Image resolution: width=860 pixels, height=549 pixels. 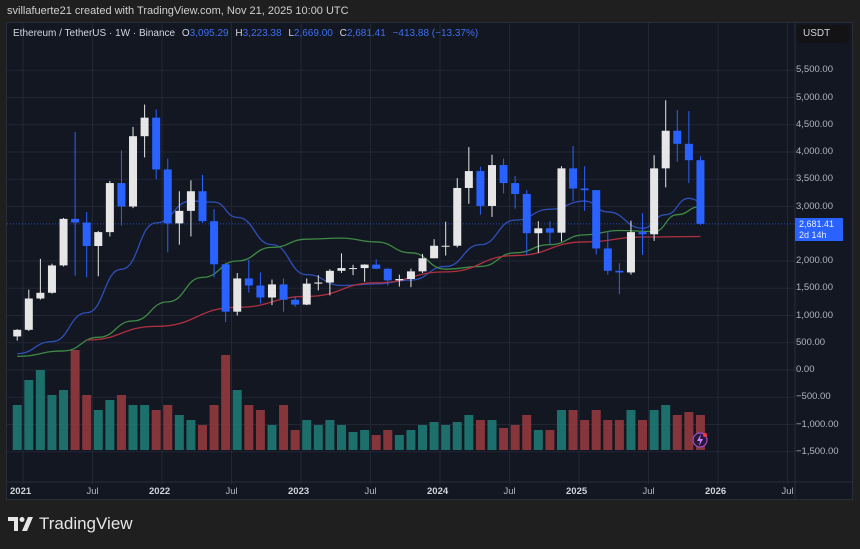 What do you see at coordinates (239, 33) in the screenshot?
I see `high-label: H` at bounding box center [239, 33].